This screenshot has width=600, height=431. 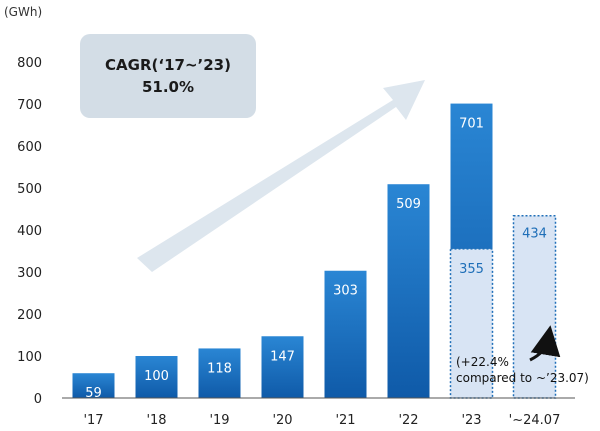 What do you see at coordinates (219, 368) in the screenshot?
I see `bar-value-label: 118` at bounding box center [219, 368].